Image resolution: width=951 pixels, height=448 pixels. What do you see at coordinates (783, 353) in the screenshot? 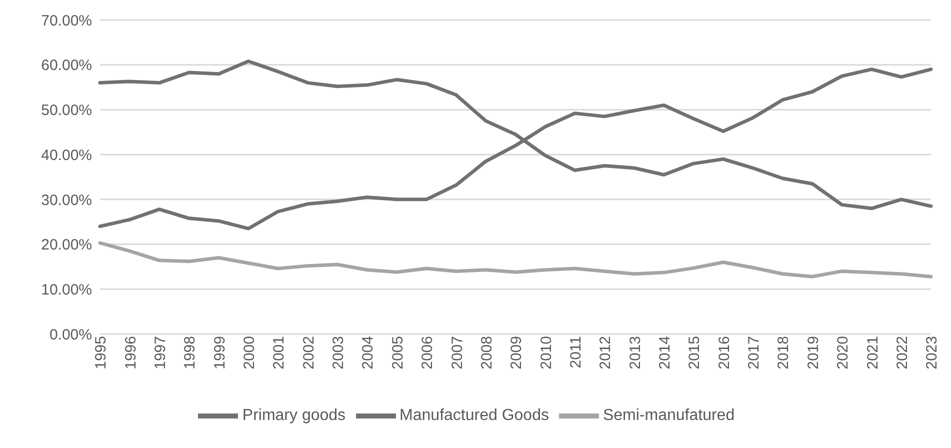
I see `x-tick-label: 2018` at bounding box center [783, 353].